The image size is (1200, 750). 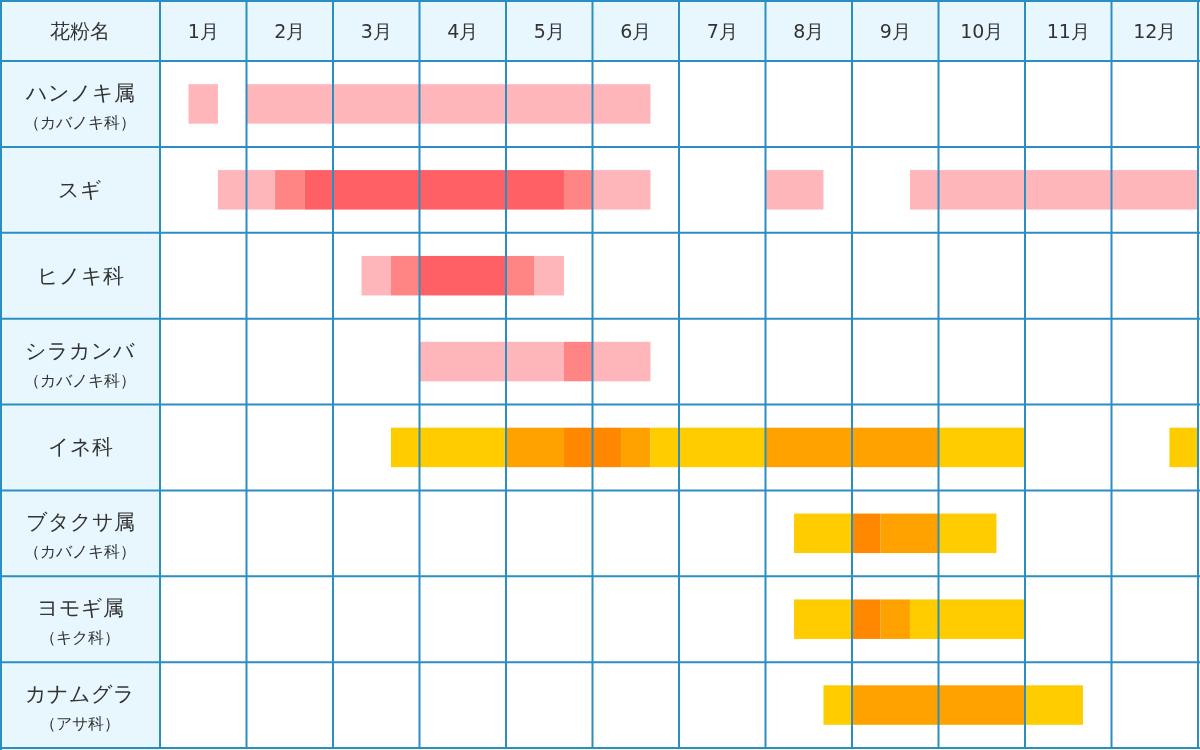 What do you see at coordinates (80, 622) in the screenshot?
I see `y-tick-label: ヨモギ属（キク科）` at bounding box center [80, 622].